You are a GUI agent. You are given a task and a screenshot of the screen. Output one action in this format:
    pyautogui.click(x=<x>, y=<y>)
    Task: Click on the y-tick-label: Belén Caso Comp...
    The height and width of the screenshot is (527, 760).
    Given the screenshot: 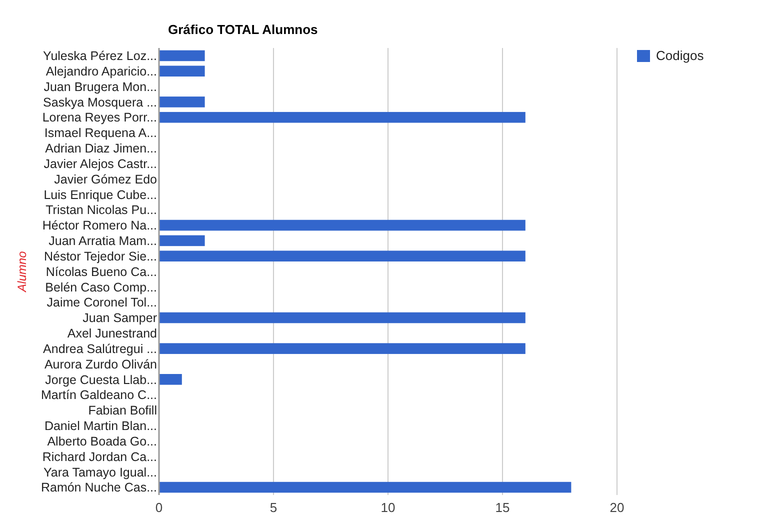 What is the action you would take?
    pyautogui.click(x=101, y=287)
    